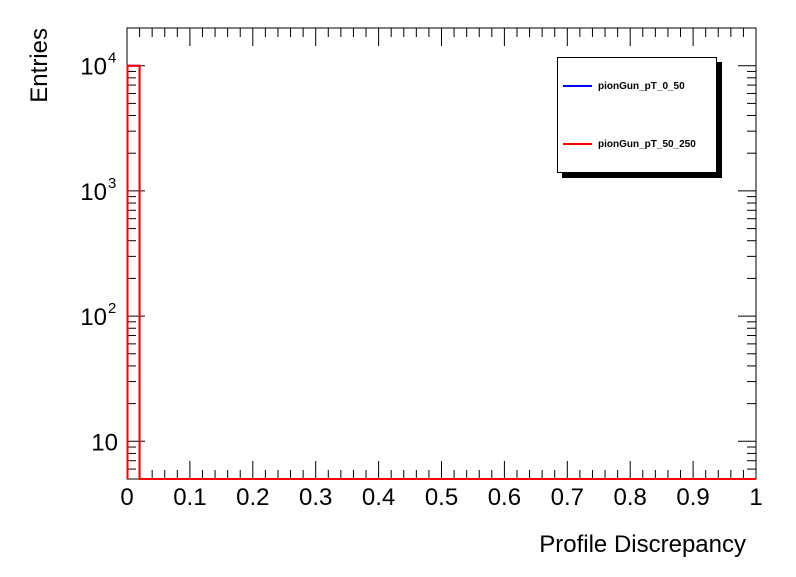 The width and height of the screenshot is (796, 577). What do you see at coordinates (126, 497) in the screenshot?
I see `x-tick-label: 0` at bounding box center [126, 497].